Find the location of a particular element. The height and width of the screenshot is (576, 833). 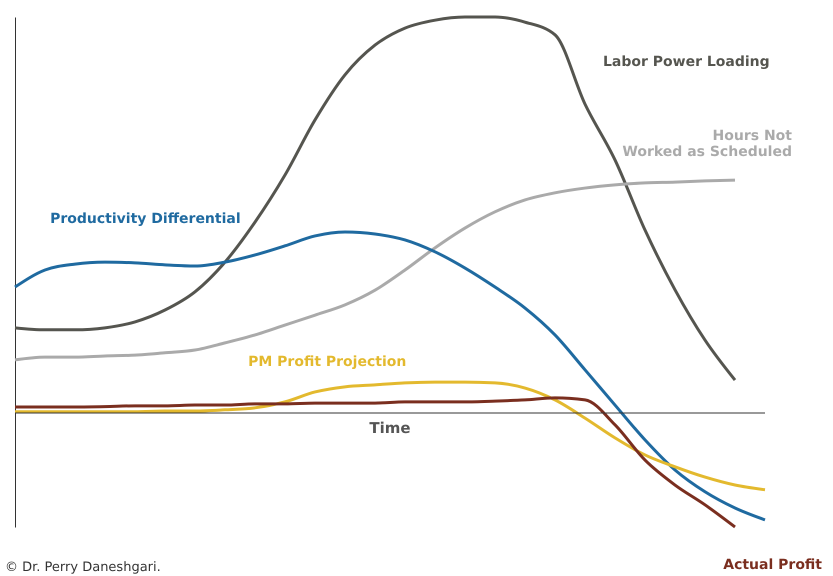

text: Productivity Differential is located at coordinates (145, 218).